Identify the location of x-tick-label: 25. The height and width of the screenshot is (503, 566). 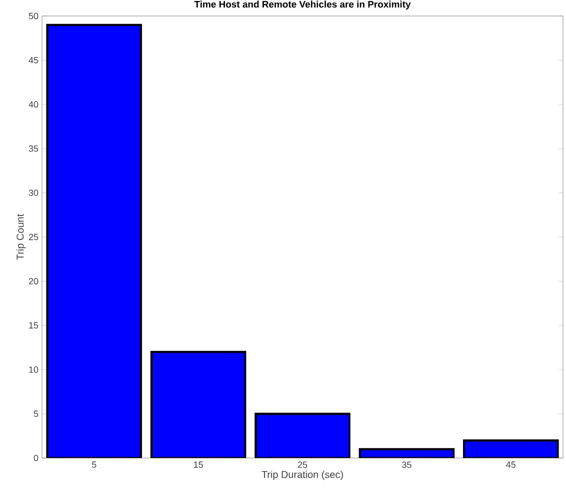
(303, 465).